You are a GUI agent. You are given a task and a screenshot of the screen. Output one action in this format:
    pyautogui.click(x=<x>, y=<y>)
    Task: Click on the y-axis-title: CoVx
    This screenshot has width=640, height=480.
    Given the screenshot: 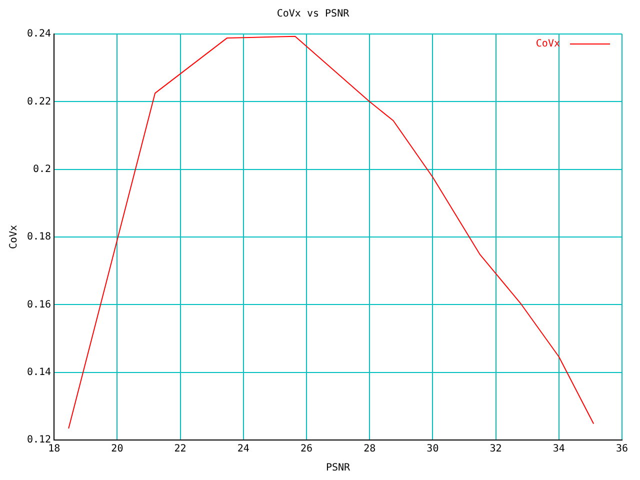 What is the action you would take?
    pyautogui.click(x=14, y=237)
    